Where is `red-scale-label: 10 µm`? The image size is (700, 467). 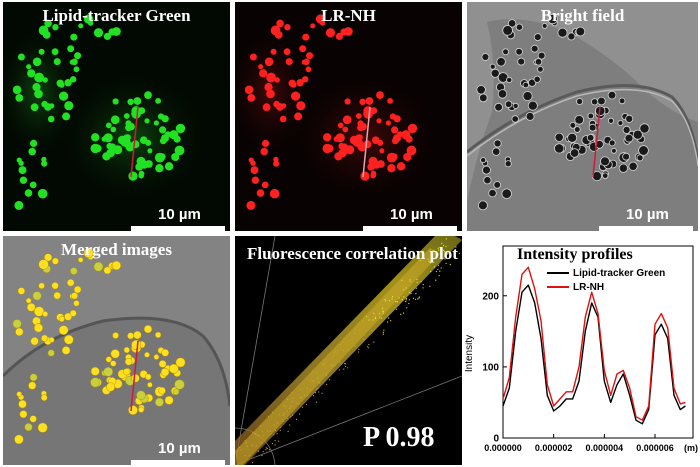
red-scale-label: 10 µm is located at coordinates (411, 214).